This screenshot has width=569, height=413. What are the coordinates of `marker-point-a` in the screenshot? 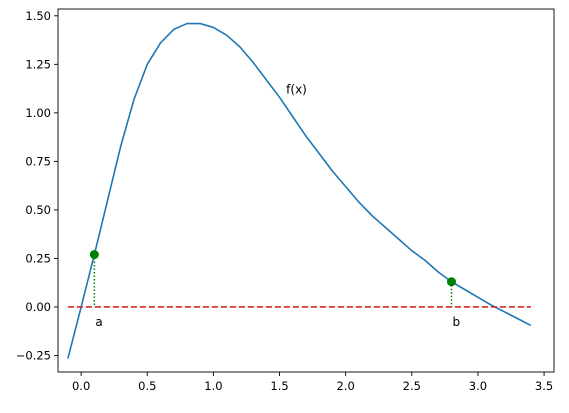 It's located at (94, 255).